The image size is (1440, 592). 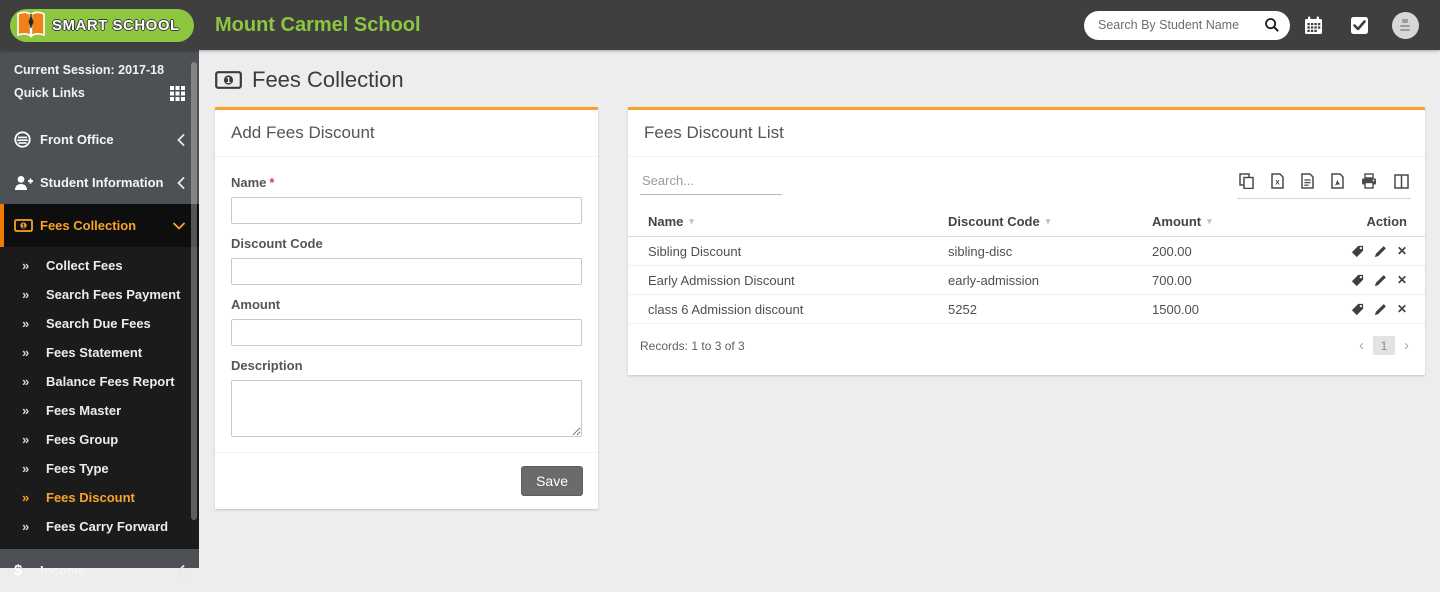 I want to click on pagination: ‹ 1 ›, so click(x=1384, y=345).